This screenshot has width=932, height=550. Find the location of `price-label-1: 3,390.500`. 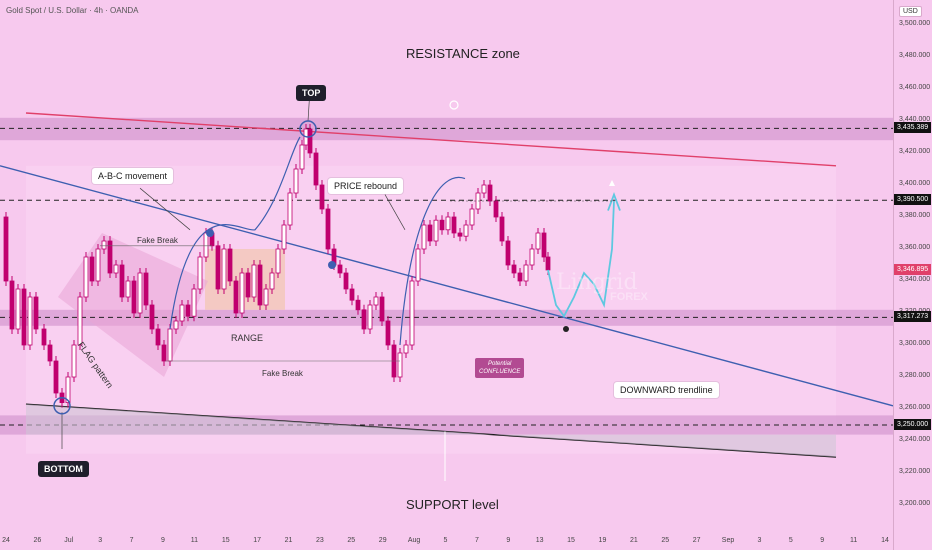

price-label-1: 3,390.500 is located at coordinates (913, 200).